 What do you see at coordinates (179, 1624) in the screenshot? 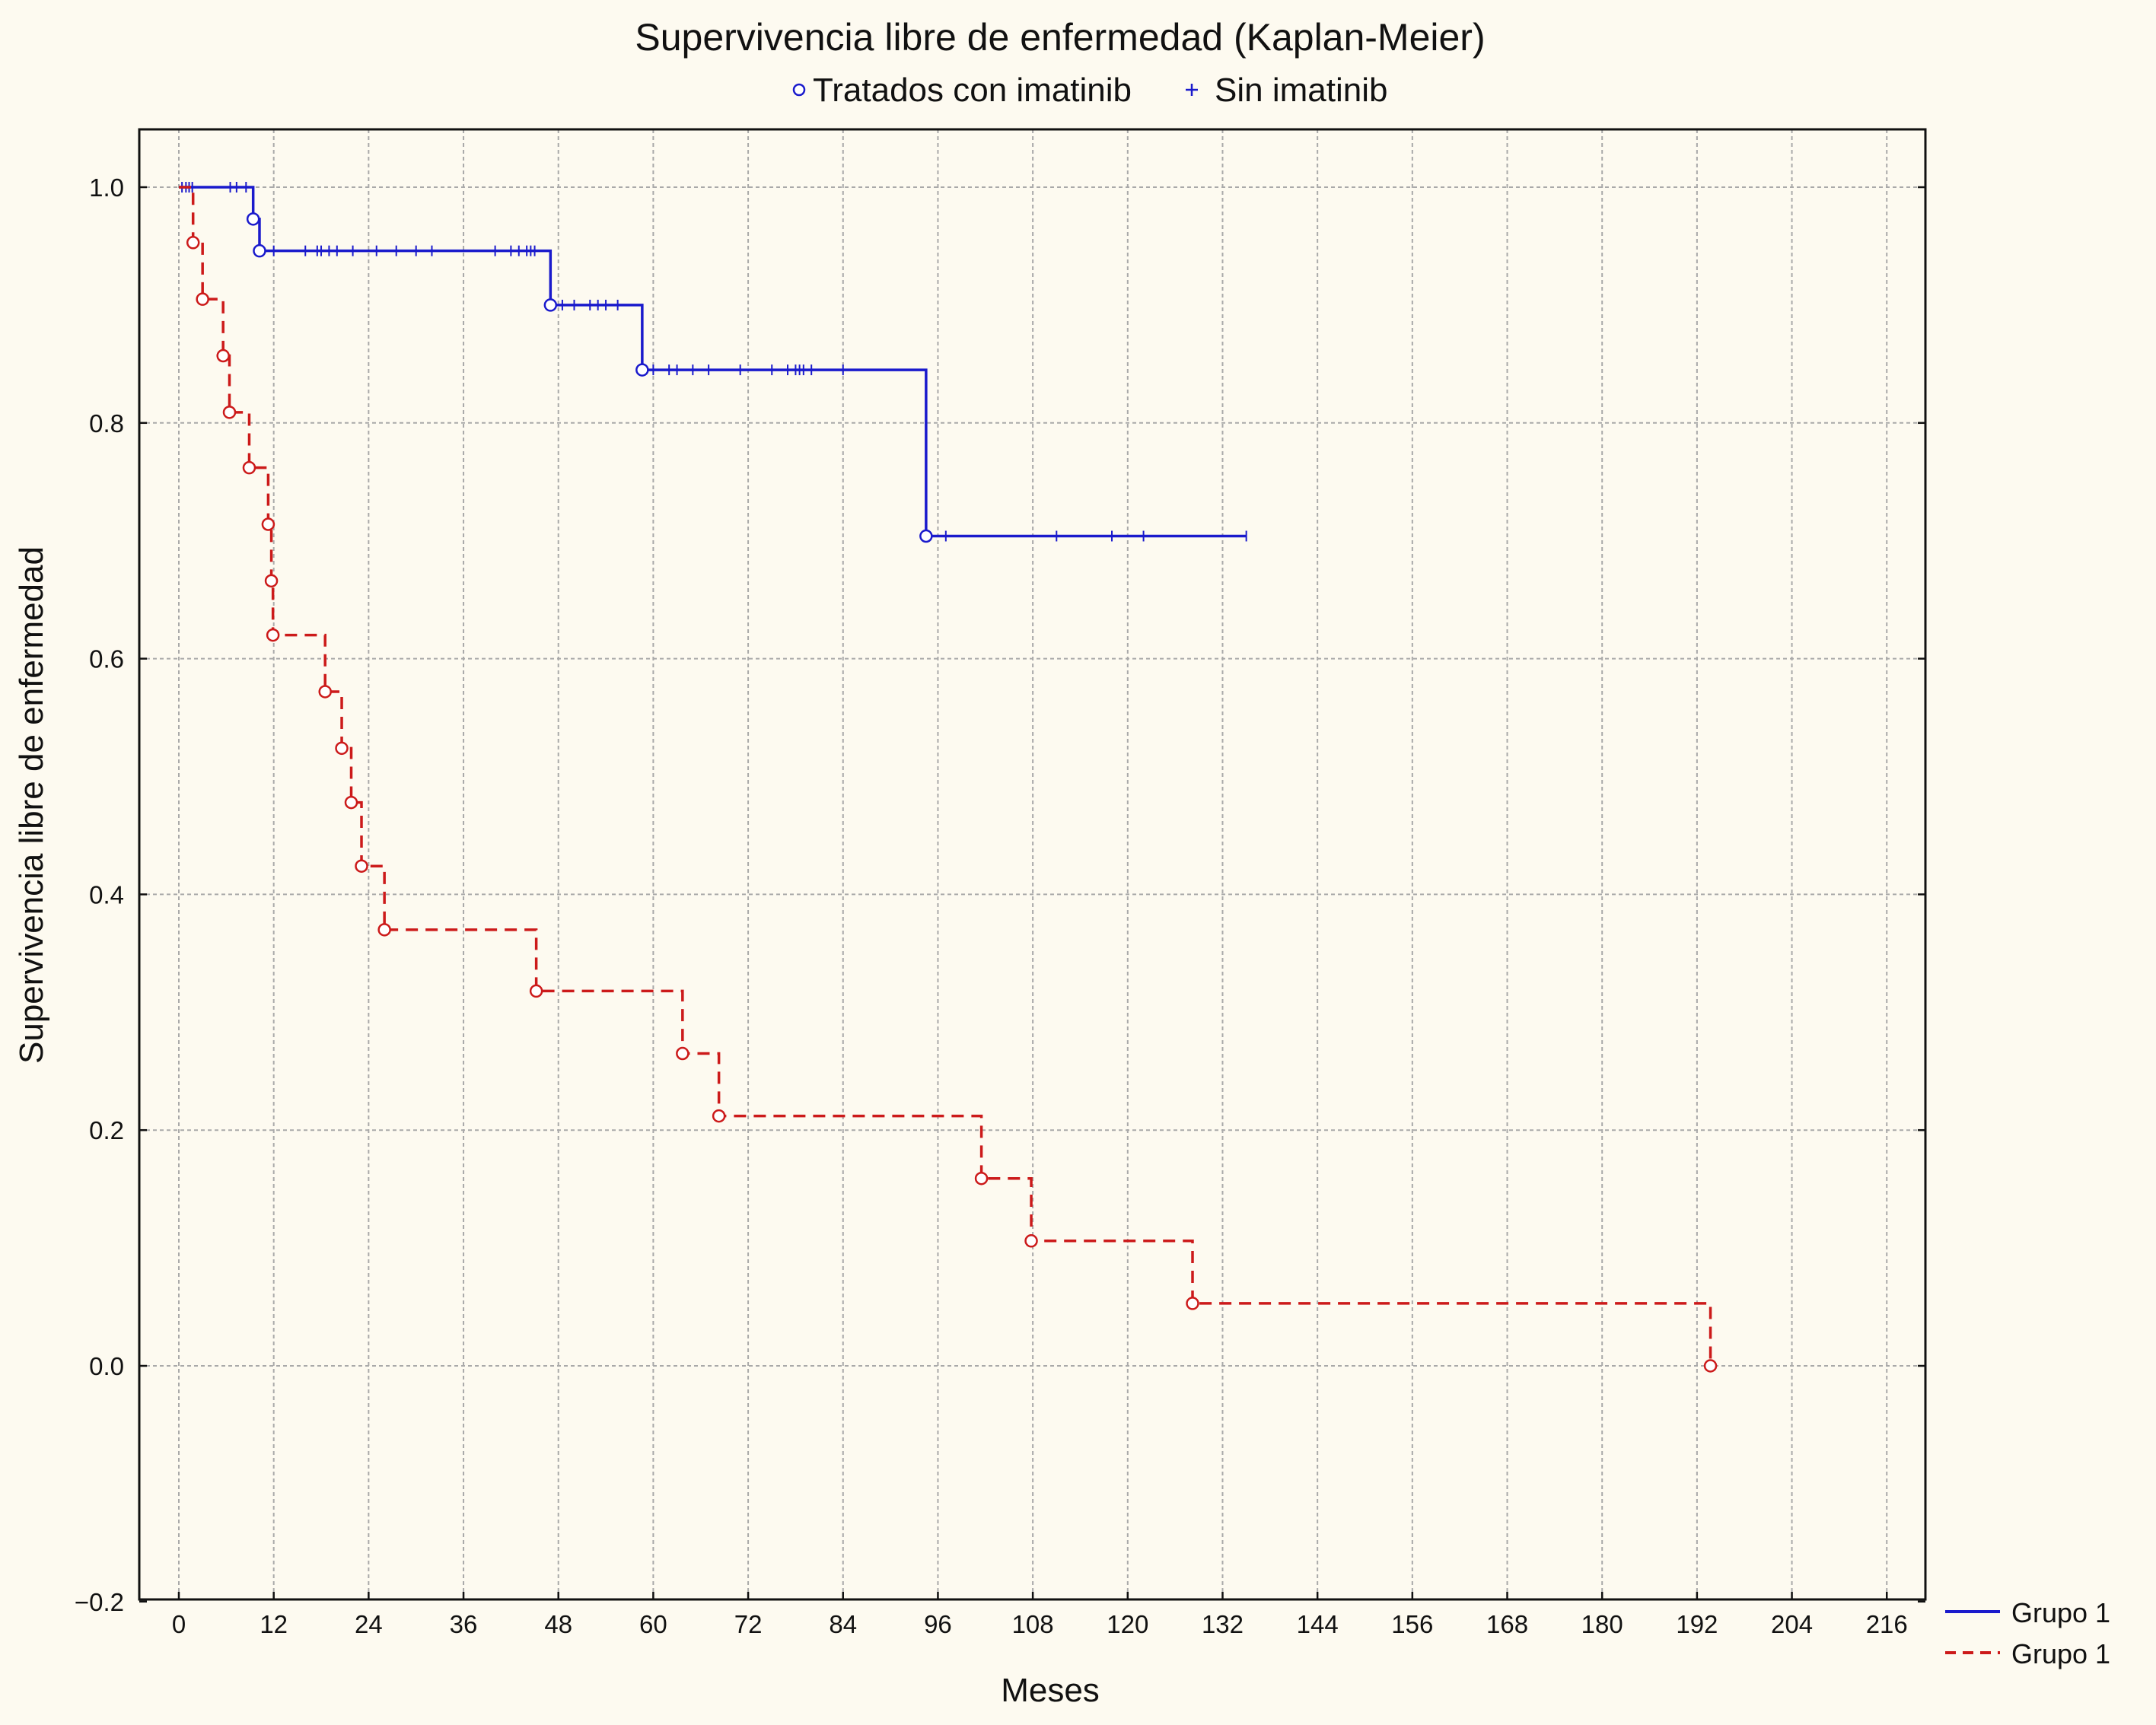
I see `x-tick-label: 0` at bounding box center [179, 1624].